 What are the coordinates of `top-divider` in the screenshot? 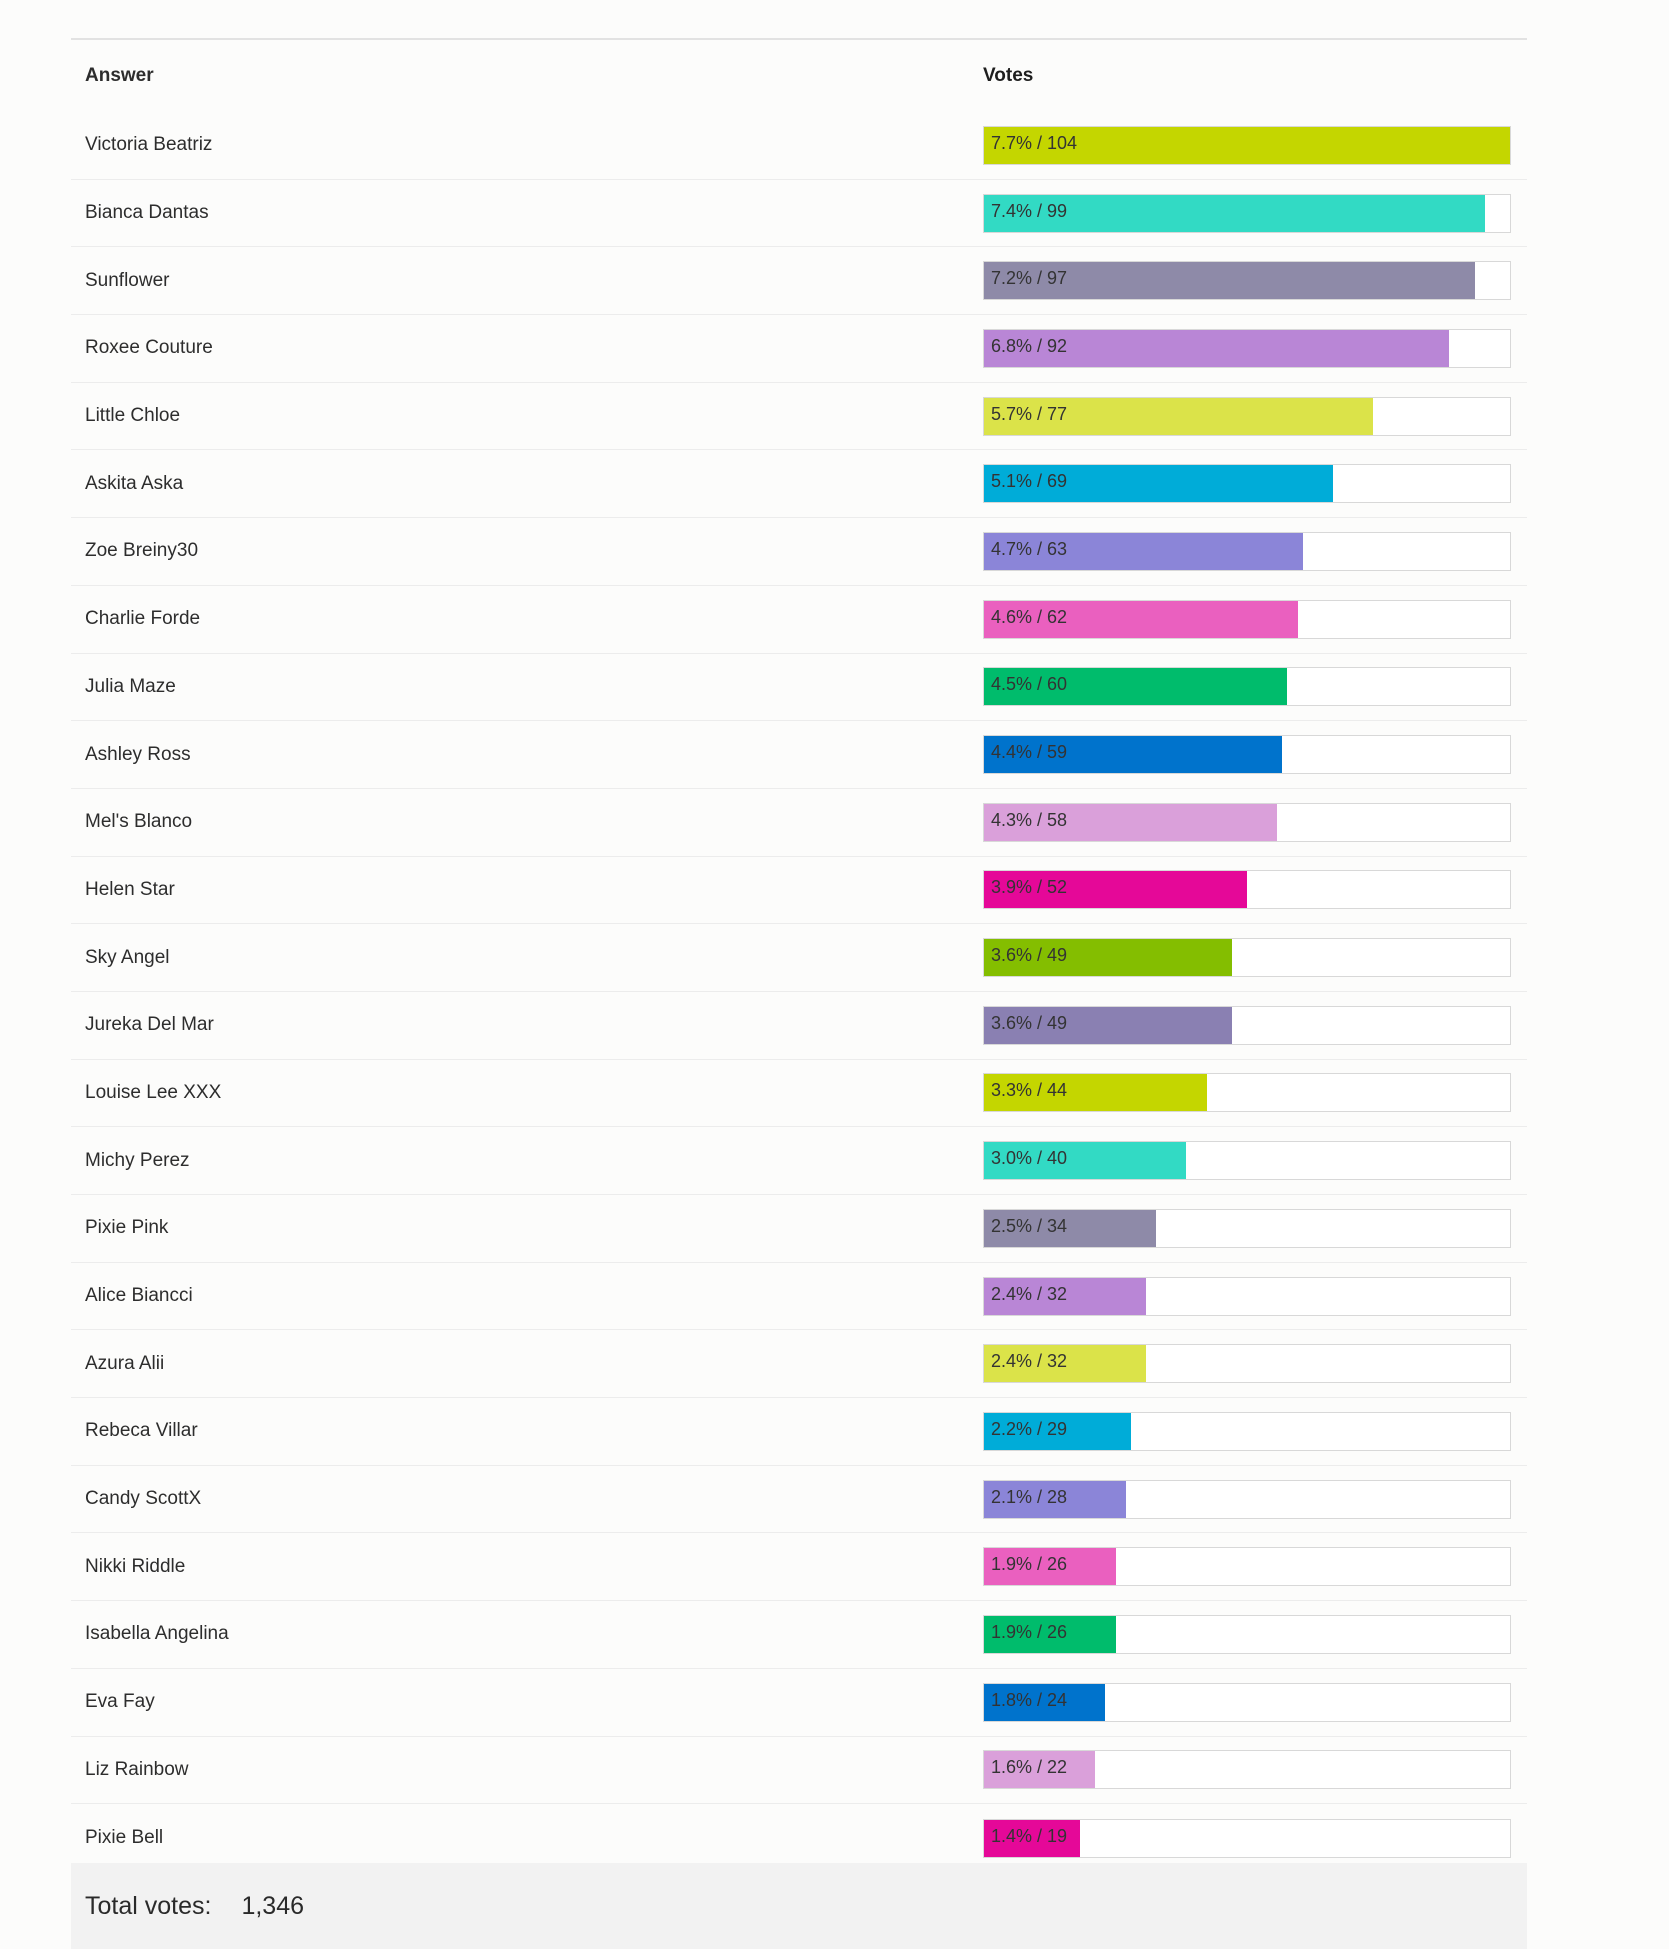 It's located at (799, 20).